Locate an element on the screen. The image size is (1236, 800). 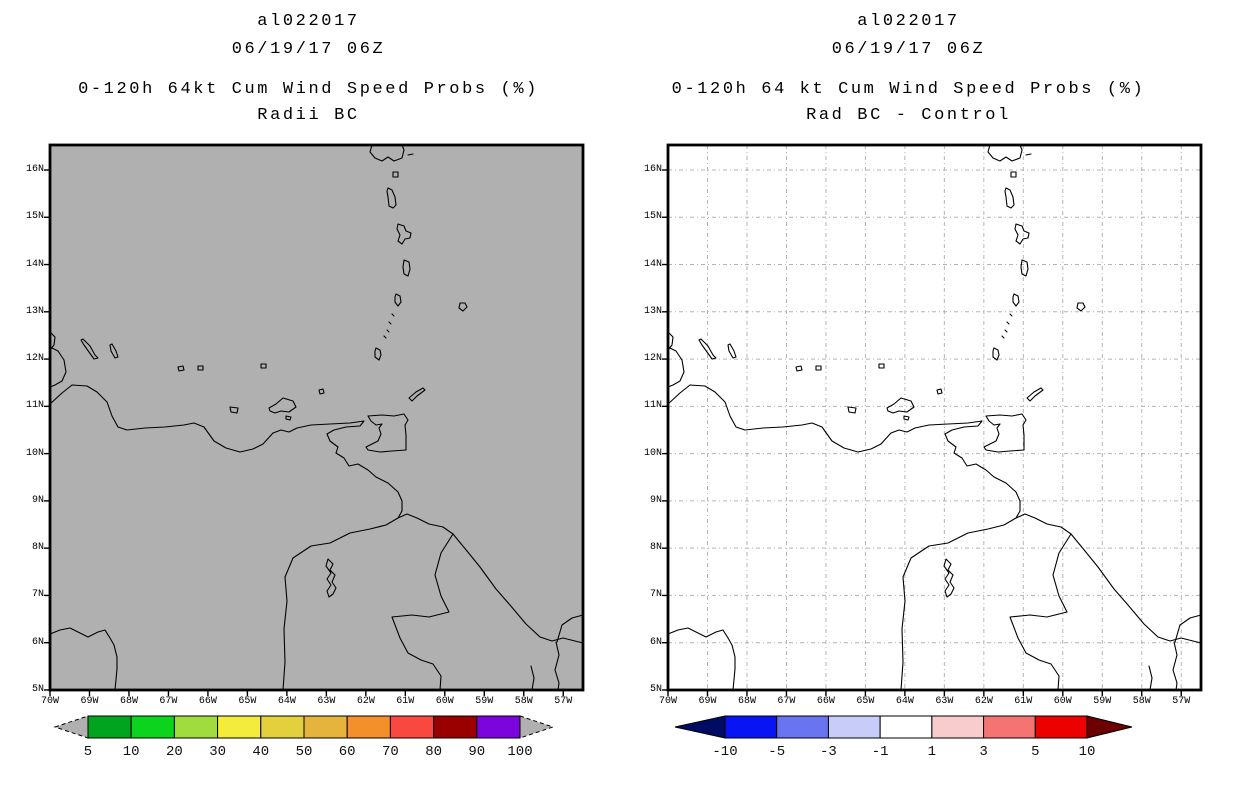
lon-label: 65W is located at coordinates (247, 701).